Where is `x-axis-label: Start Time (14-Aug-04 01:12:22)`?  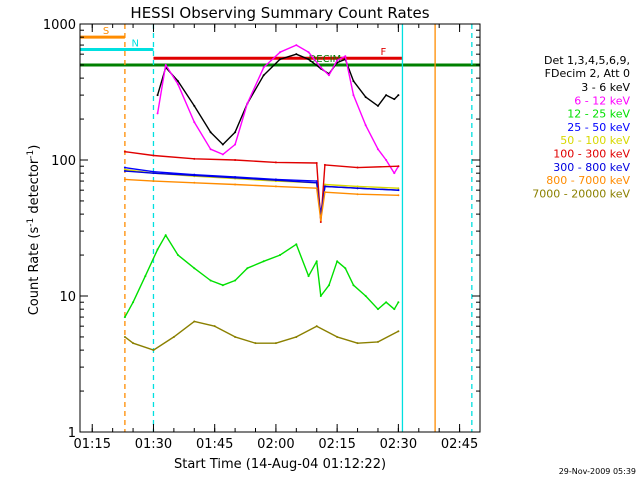
x-axis-label: Start Time (14-Aug-04 01:12:22) is located at coordinates (280, 464).